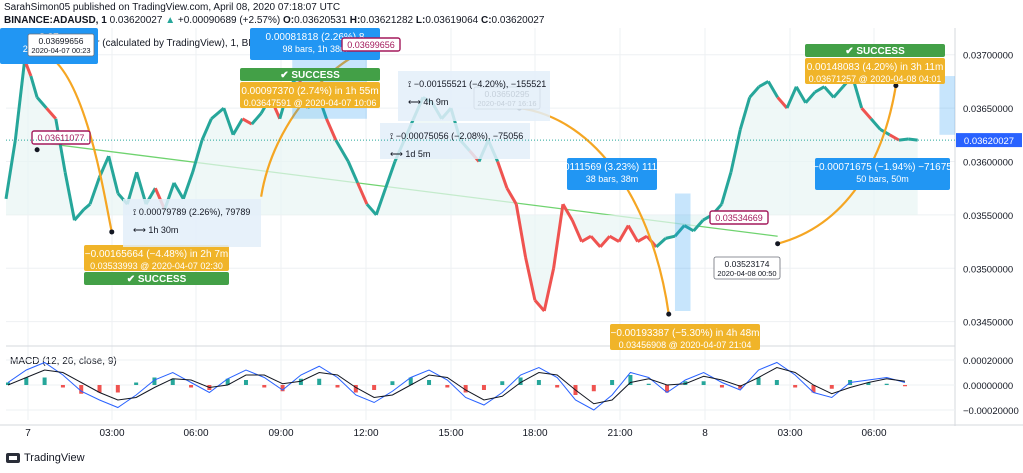  What do you see at coordinates (685, 345) in the screenshot?
I see `range-label-orange-text: 0.03456908 @ 2020-04-07 21:04` at bounding box center [685, 345].